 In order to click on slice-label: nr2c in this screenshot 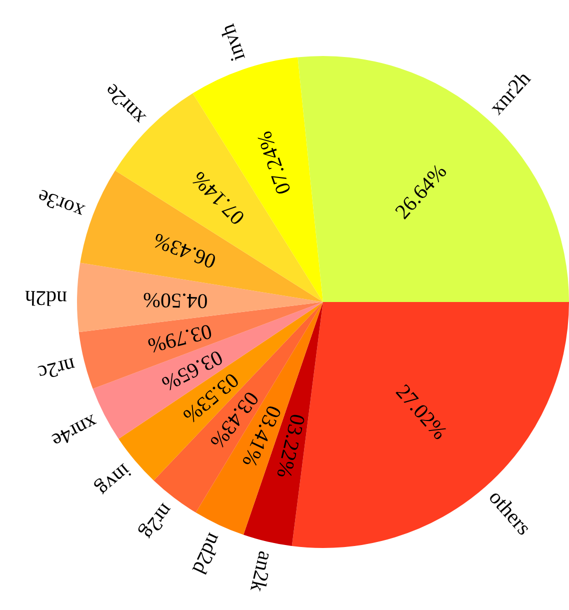, I will do `click(57, 369)`.